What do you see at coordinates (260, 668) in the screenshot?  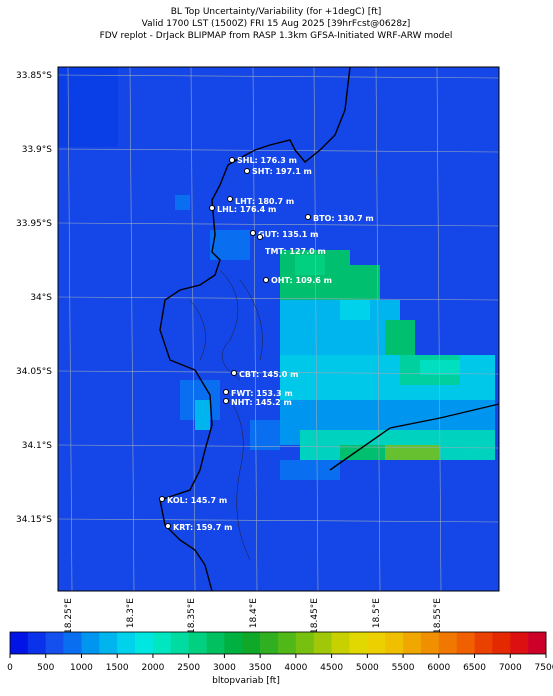 I see `colorbar-tick-label: 3500` at bounding box center [260, 668].